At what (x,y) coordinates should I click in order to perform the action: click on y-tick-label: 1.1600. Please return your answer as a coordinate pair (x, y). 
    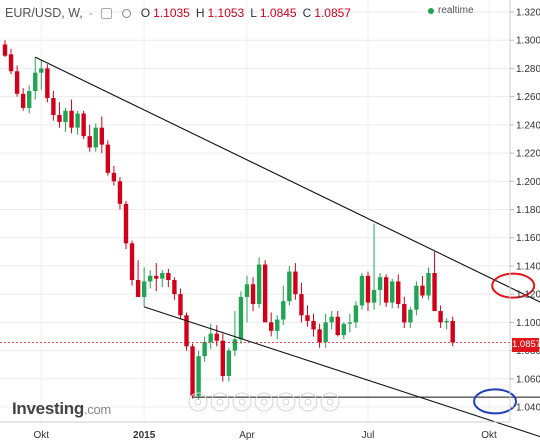
    Looking at the image, I should click on (528, 238).